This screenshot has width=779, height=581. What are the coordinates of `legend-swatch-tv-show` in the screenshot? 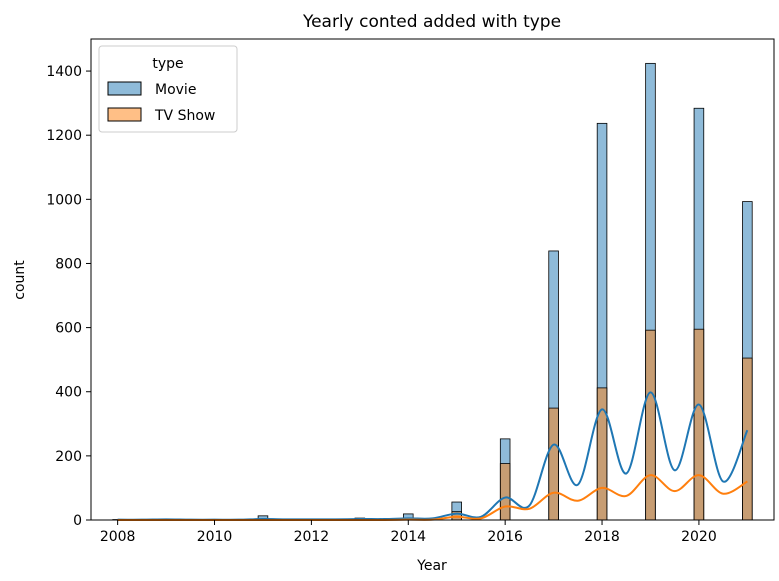 It's located at (124, 114).